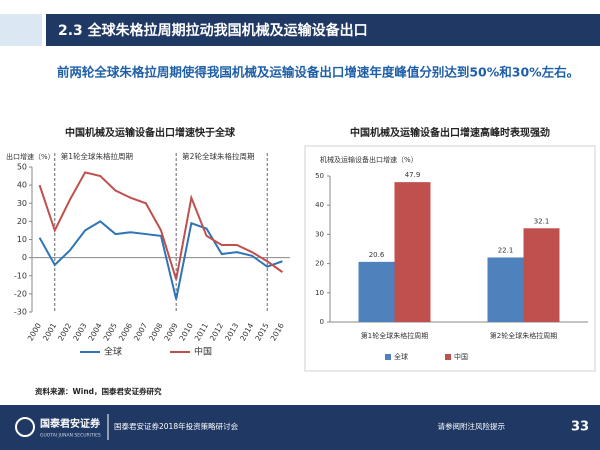 Image resolution: width=600 pixels, height=450 pixels. What do you see at coordinates (20, 312) in the screenshot?
I see `y-tick-label: -30` at bounding box center [20, 312].